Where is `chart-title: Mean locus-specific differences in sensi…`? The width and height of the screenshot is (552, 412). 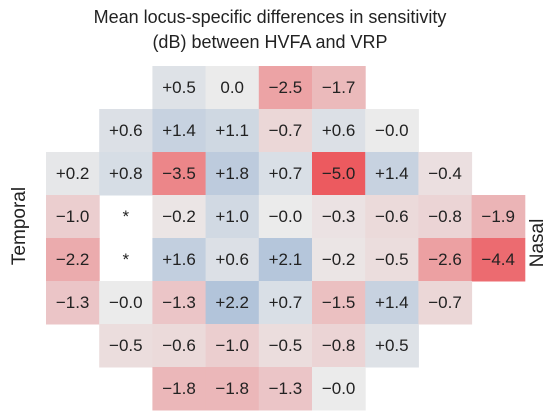 chart-title: Mean locus-specific differences in sensi… is located at coordinates (270, 17).